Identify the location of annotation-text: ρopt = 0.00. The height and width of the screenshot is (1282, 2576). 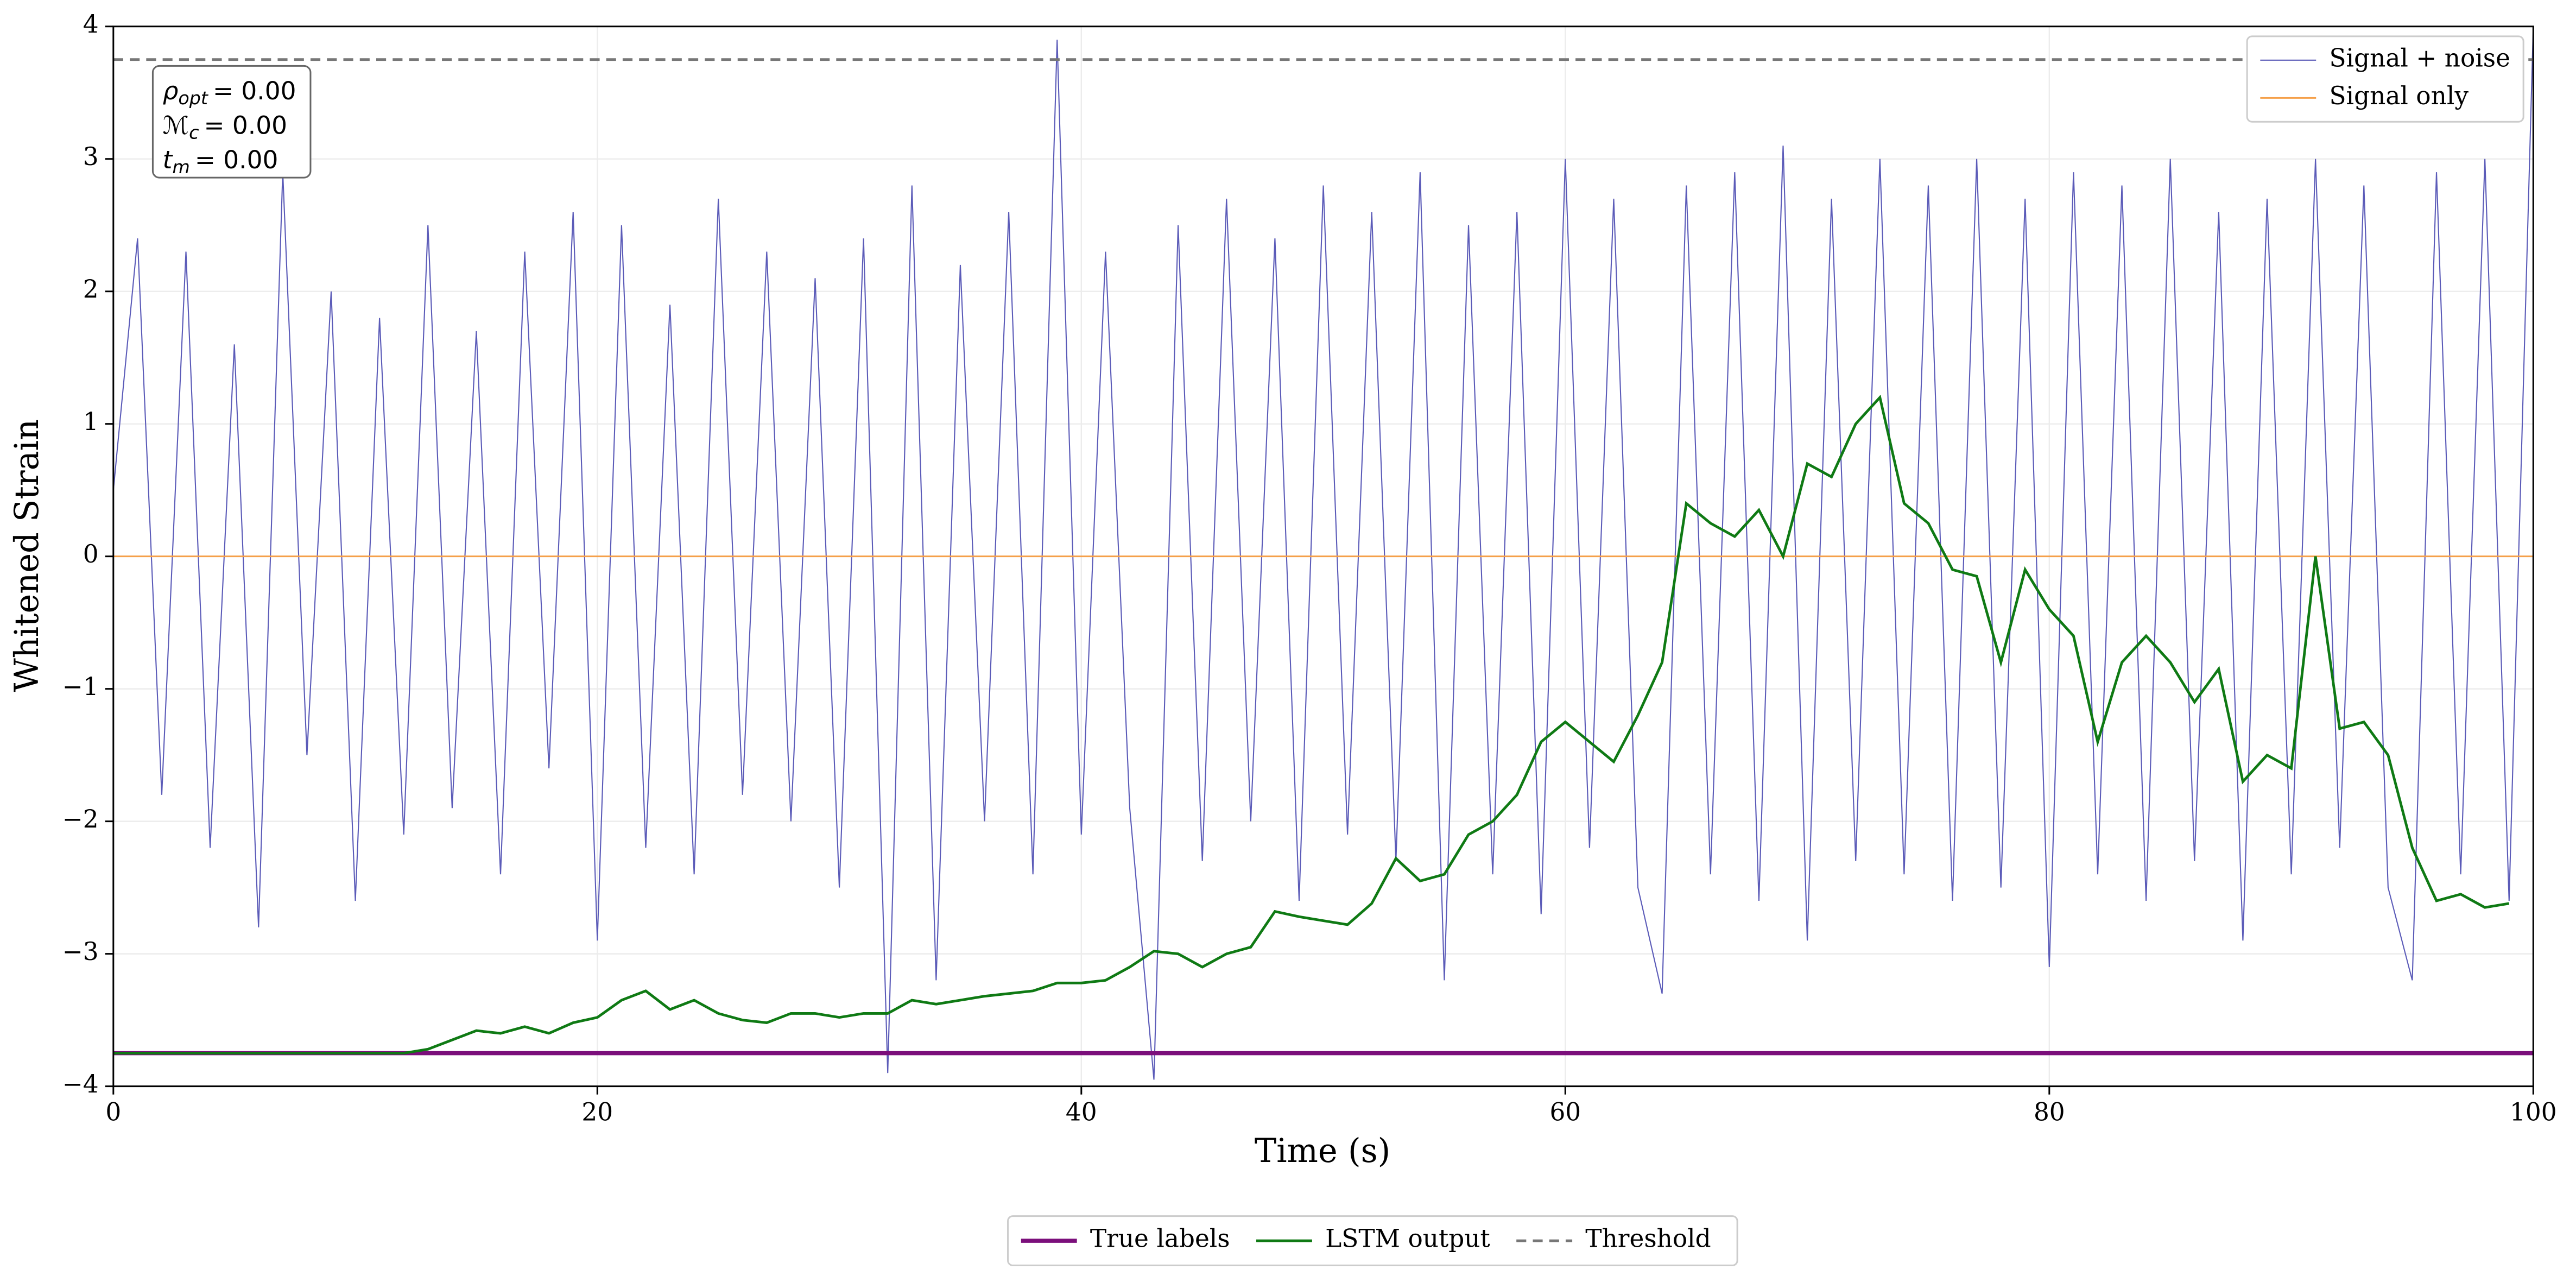
(229, 92).